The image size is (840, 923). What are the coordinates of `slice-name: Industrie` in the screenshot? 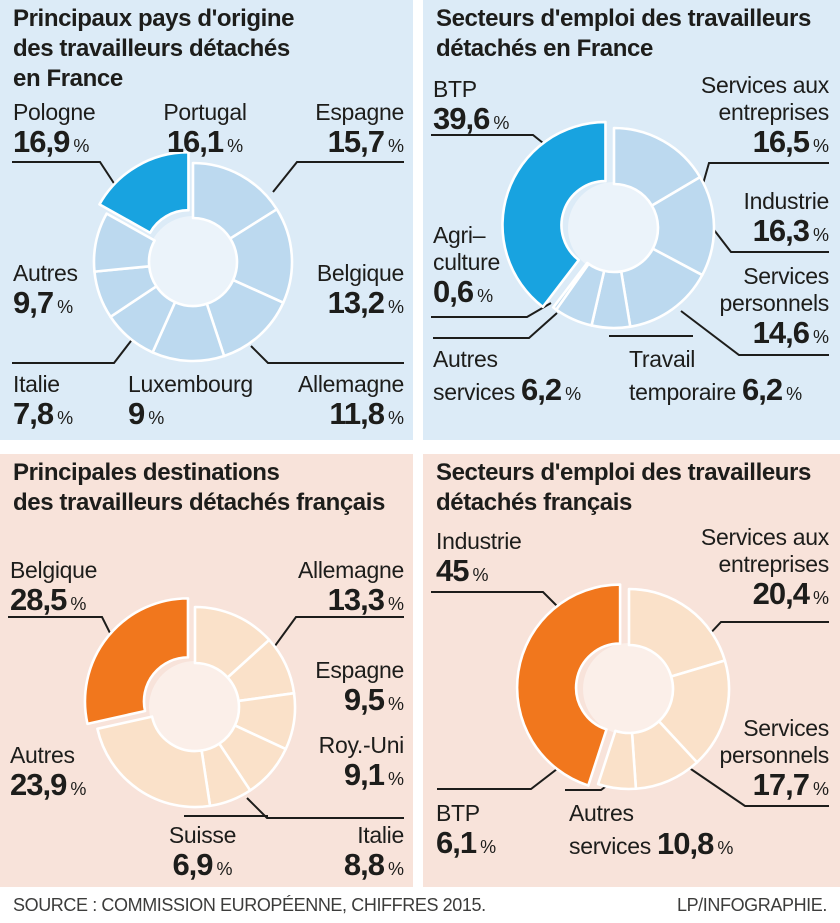 It's located at (479, 541).